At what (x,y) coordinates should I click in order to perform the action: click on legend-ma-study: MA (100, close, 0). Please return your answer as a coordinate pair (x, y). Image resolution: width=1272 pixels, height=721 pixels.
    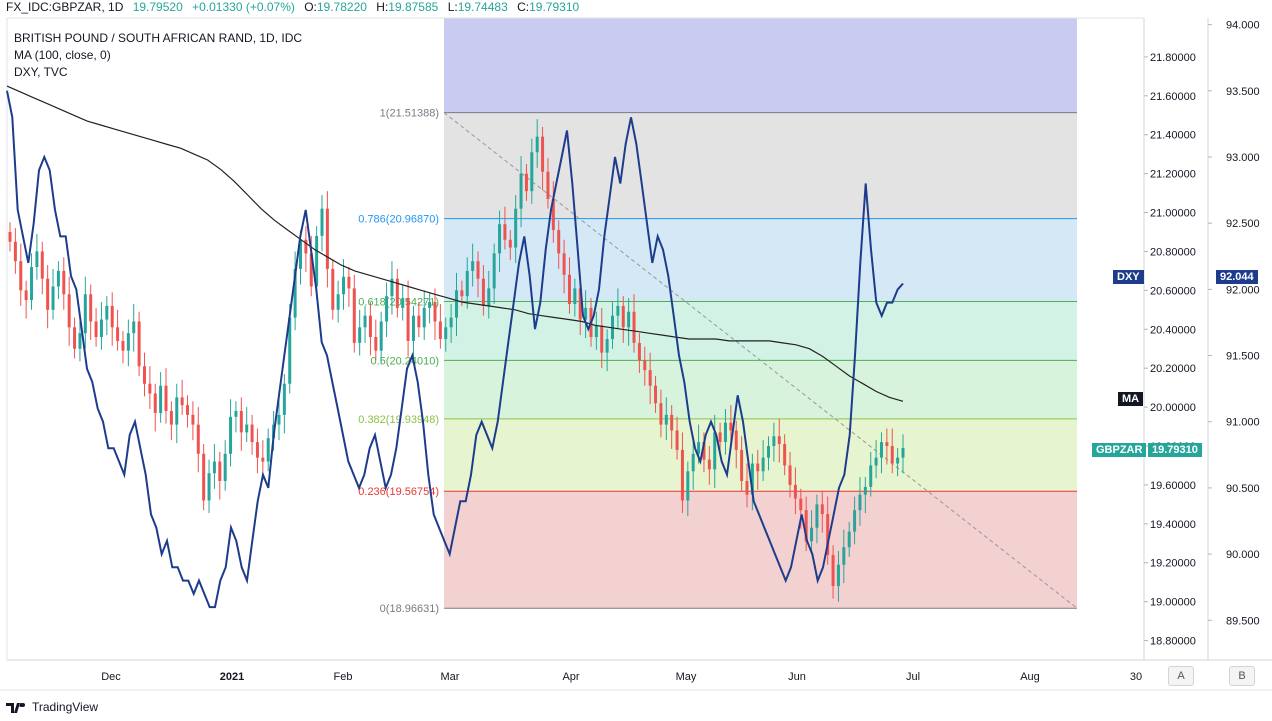
    Looking at the image, I should click on (62, 55).